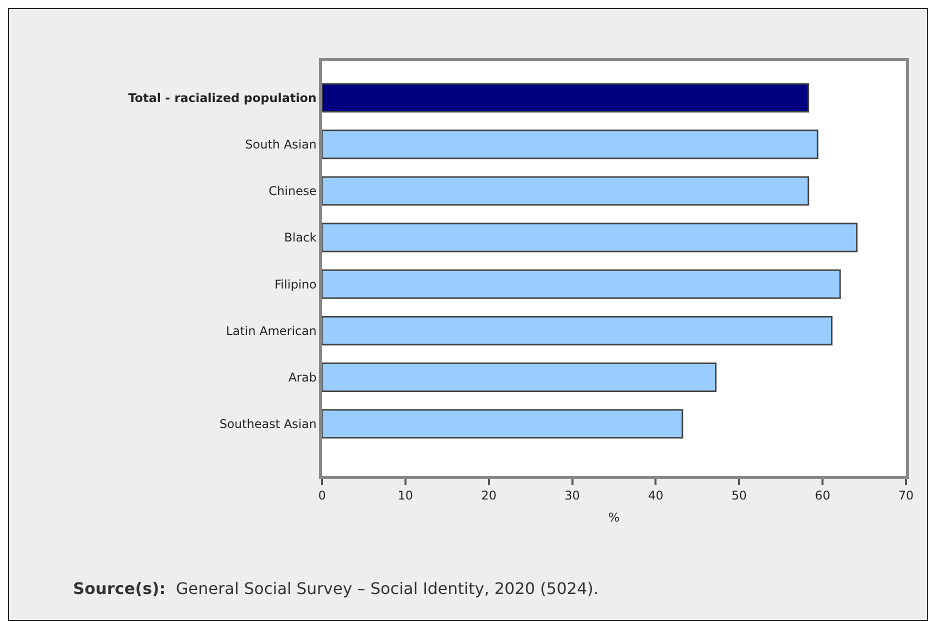  What do you see at coordinates (302, 377) in the screenshot?
I see `y-tick-label: Arab` at bounding box center [302, 377].